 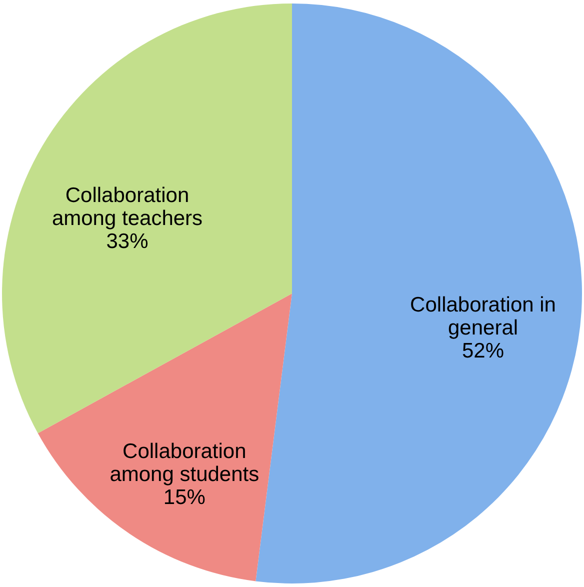 What do you see at coordinates (185, 463) in the screenshot?
I see `slice-label: Collaboration among students` at bounding box center [185, 463].